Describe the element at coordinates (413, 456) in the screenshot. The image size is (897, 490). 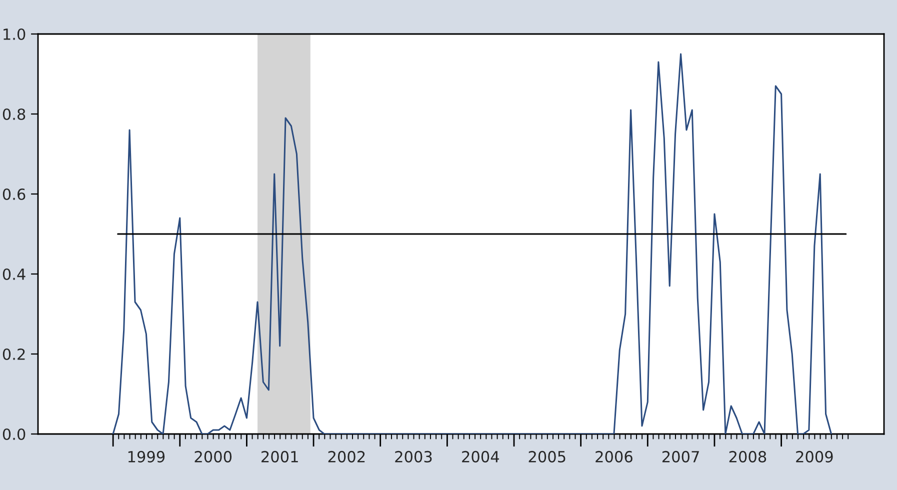
I see `x-tick-label: 2003` at that location.